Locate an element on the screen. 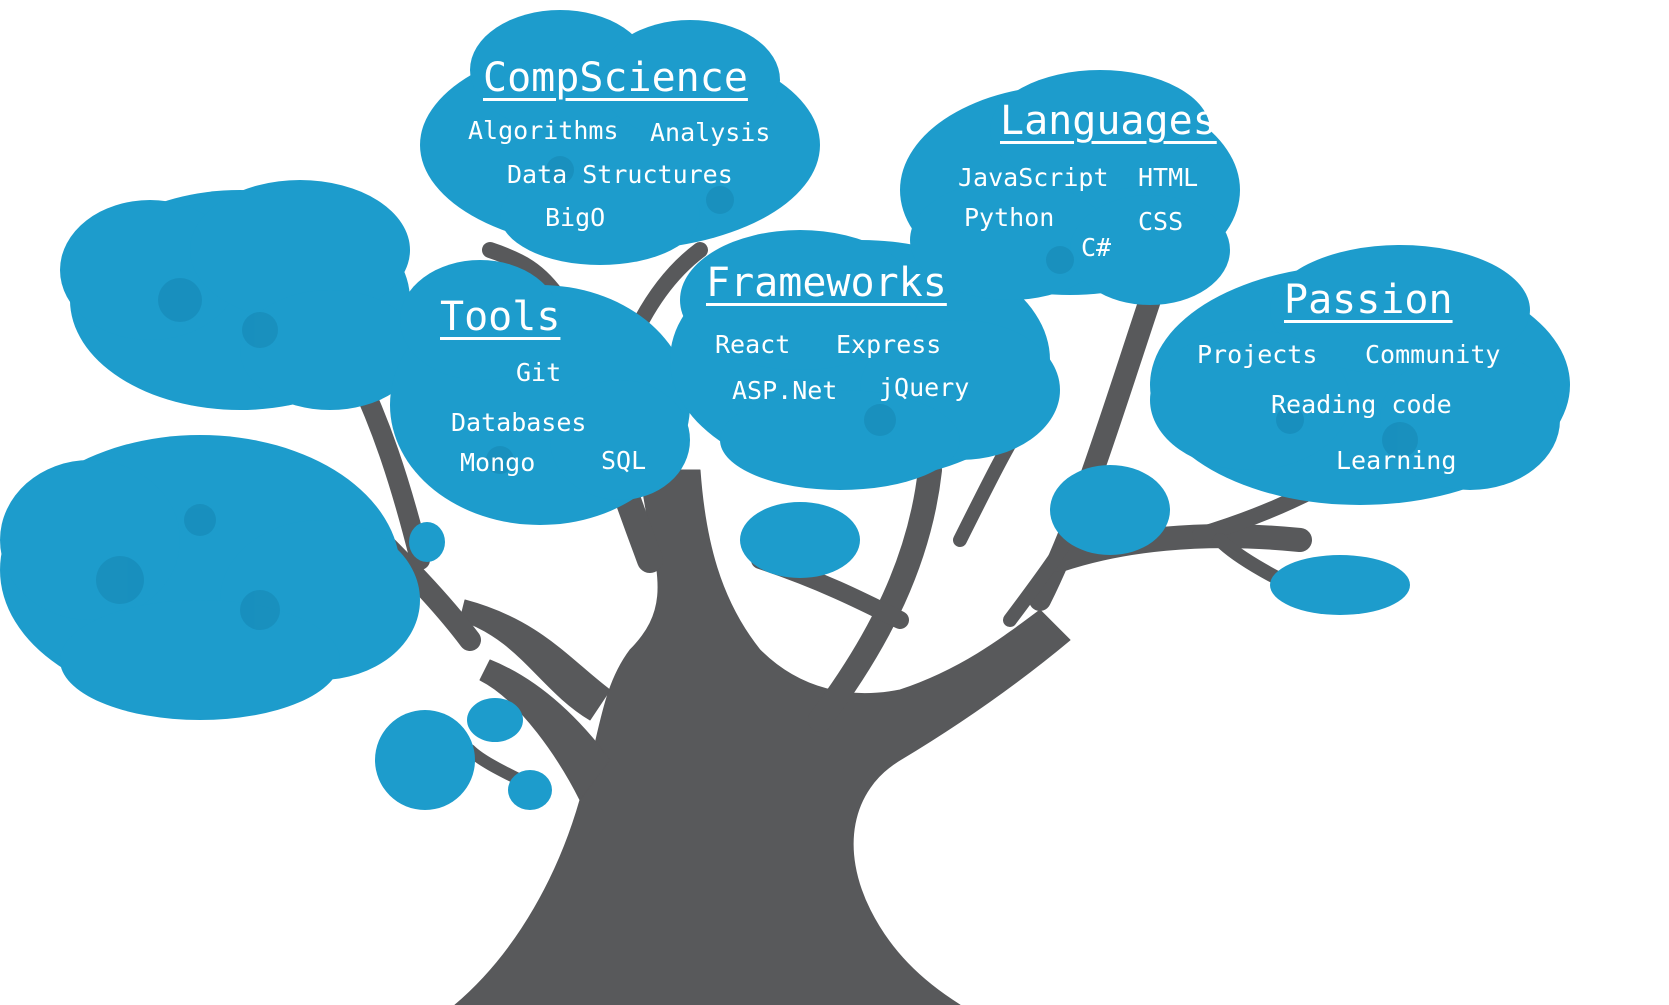 The width and height of the screenshot is (1669, 1005). canopy-left-lower is located at coordinates (210, 577).